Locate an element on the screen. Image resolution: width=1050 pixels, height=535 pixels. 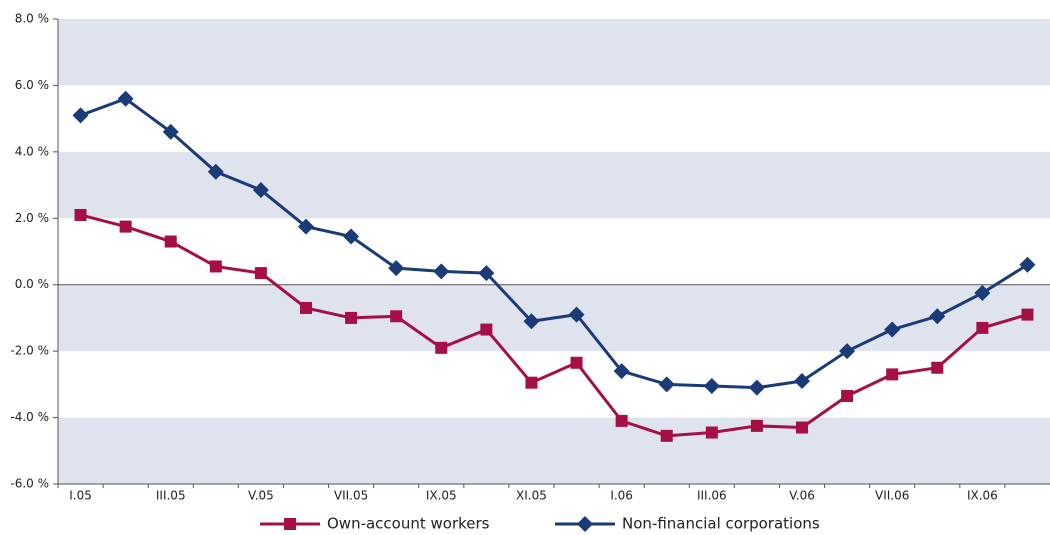
y-tick-label: 8.0 % is located at coordinates (32, 19).